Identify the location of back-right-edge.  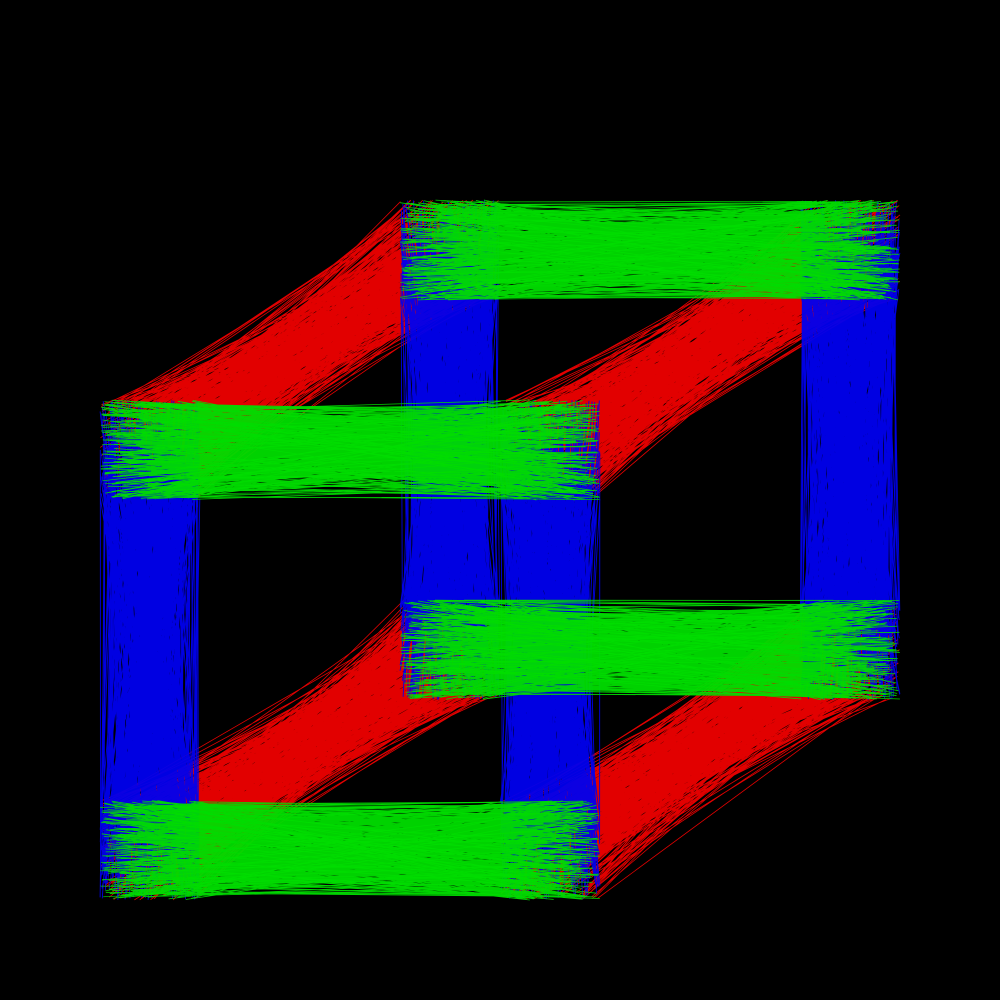
(850, 450).